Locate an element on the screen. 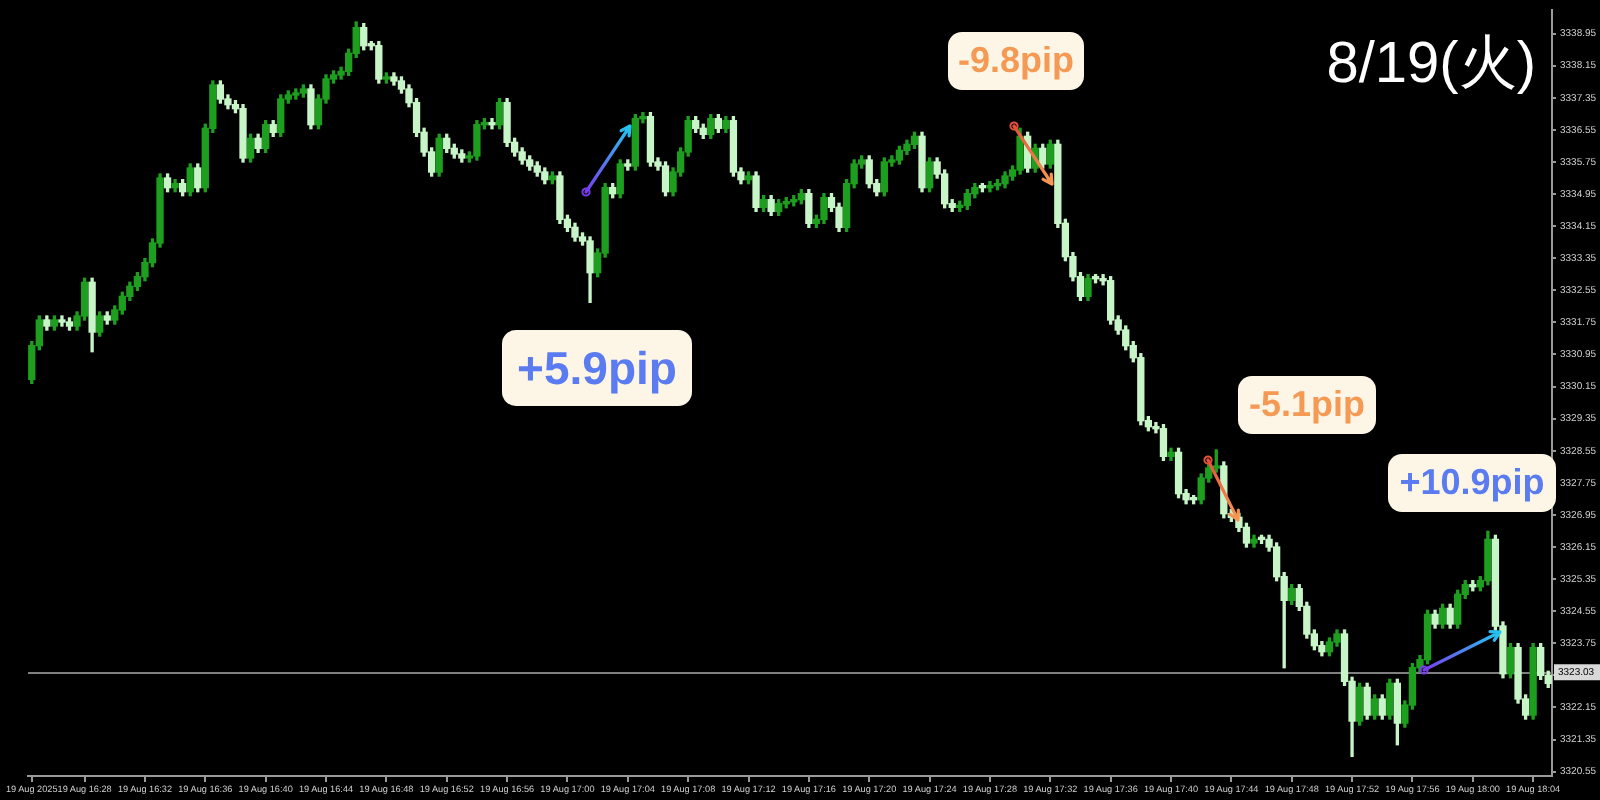 This screenshot has width=1600, height=800. annotation: -9.8pip is located at coordinates (1016, 61).